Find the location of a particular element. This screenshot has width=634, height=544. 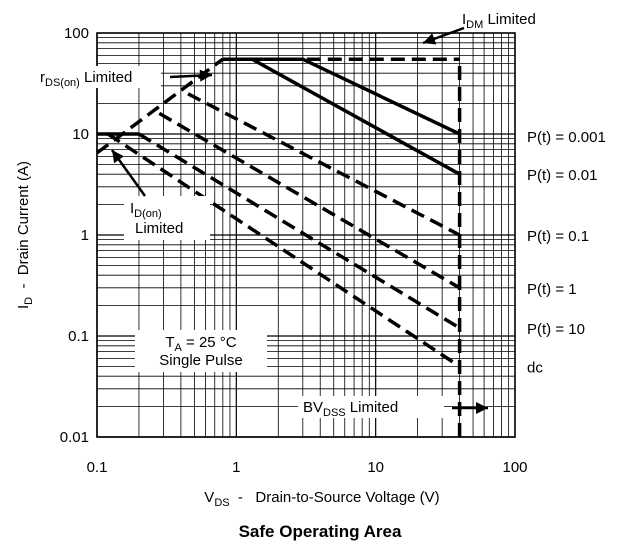

x-tick-label-10: 10 is located at coordinates (375, 467).